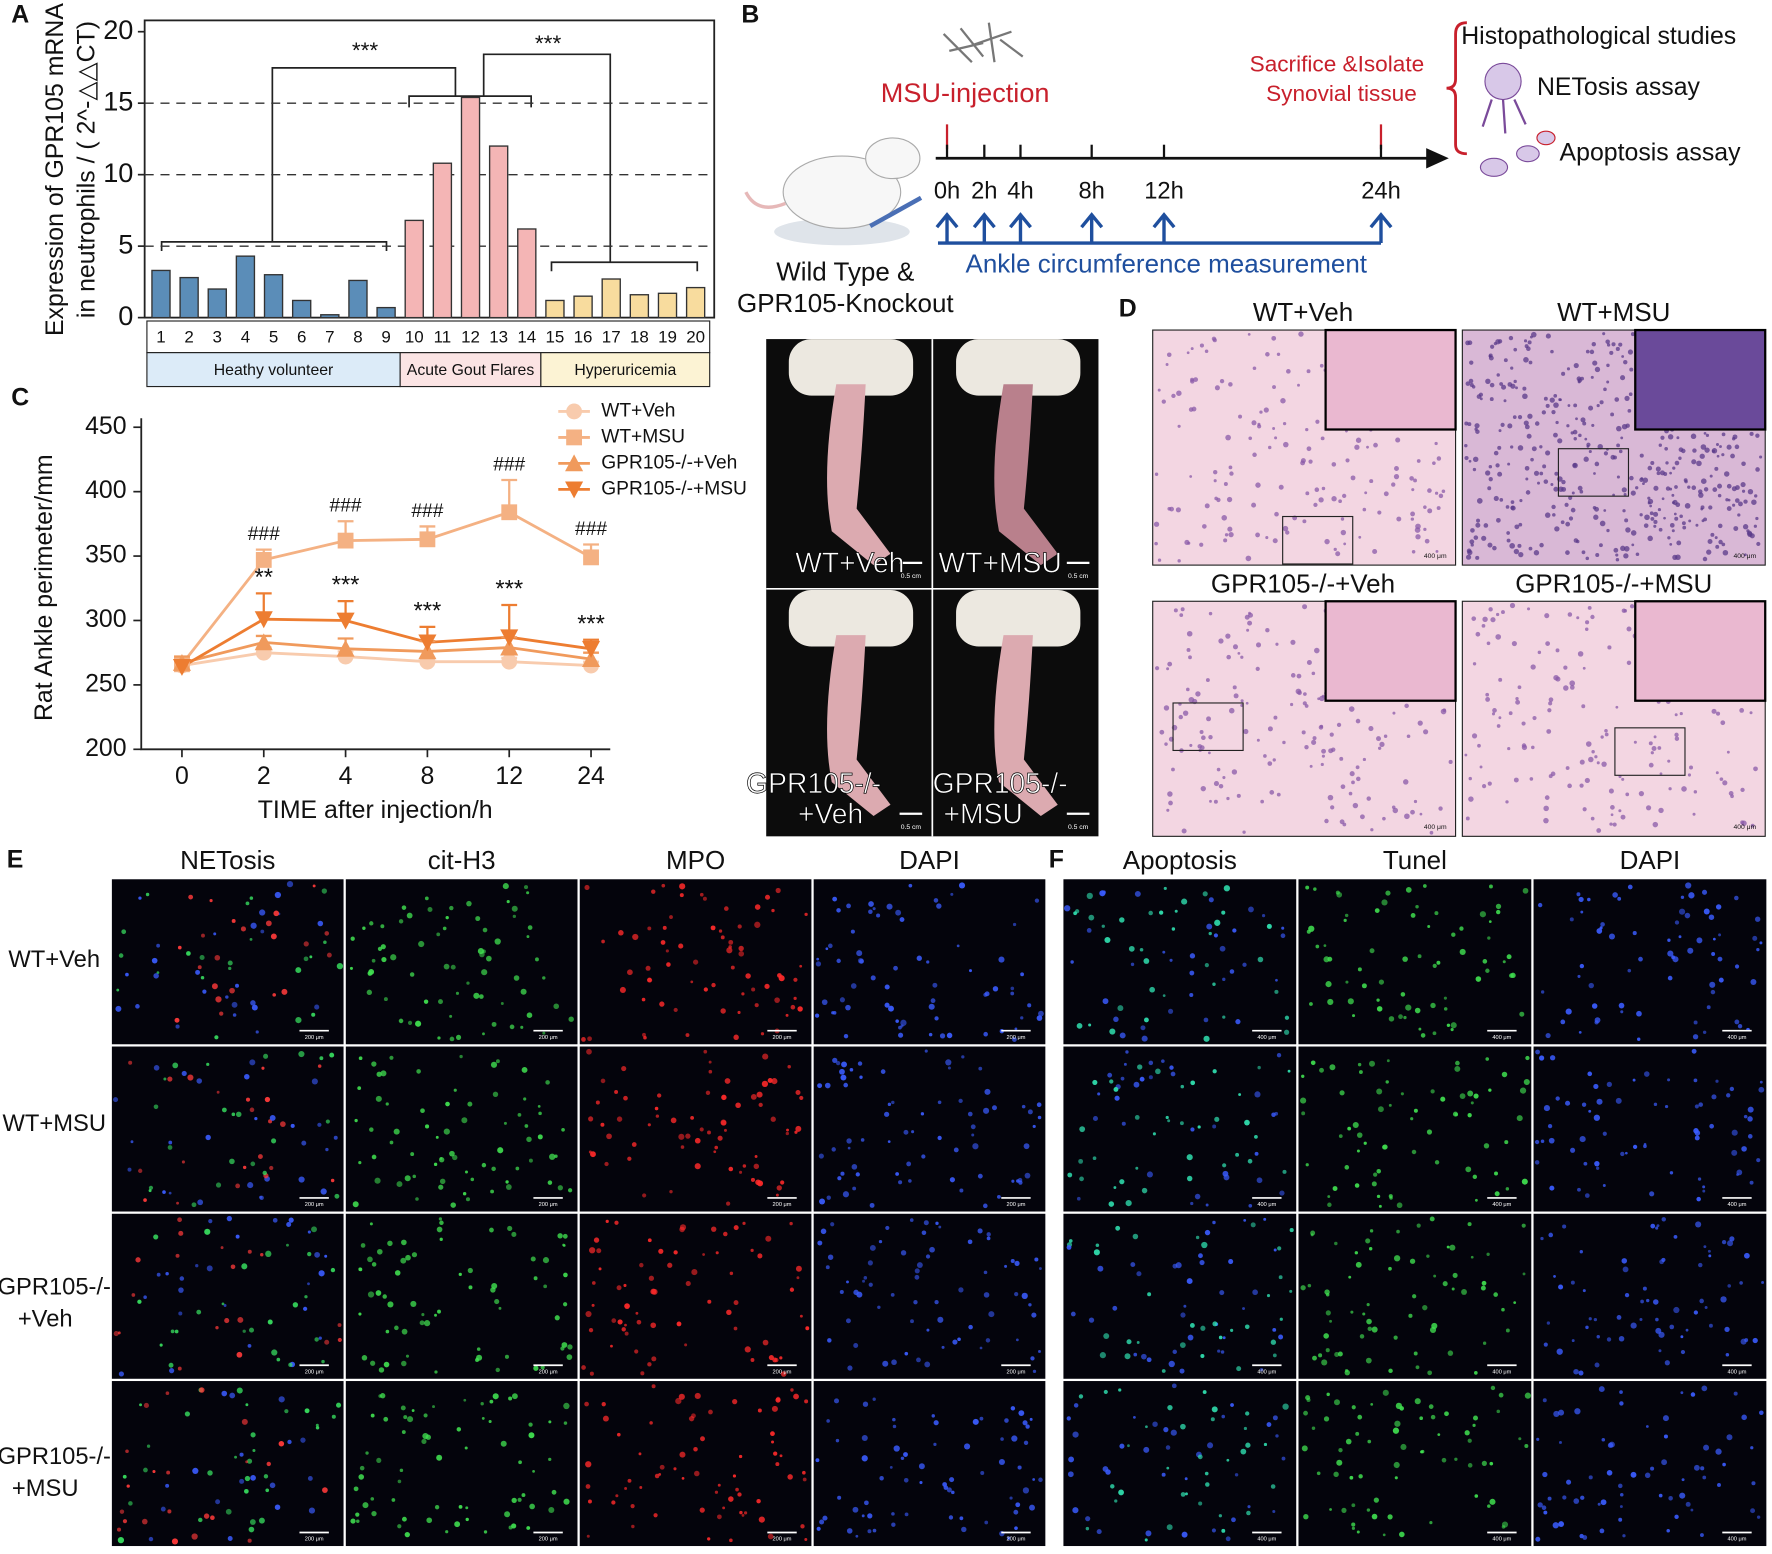 The width and height of the screenshot is (1772, 1554). I want to click on measure-arrow, so click(1381, 228).